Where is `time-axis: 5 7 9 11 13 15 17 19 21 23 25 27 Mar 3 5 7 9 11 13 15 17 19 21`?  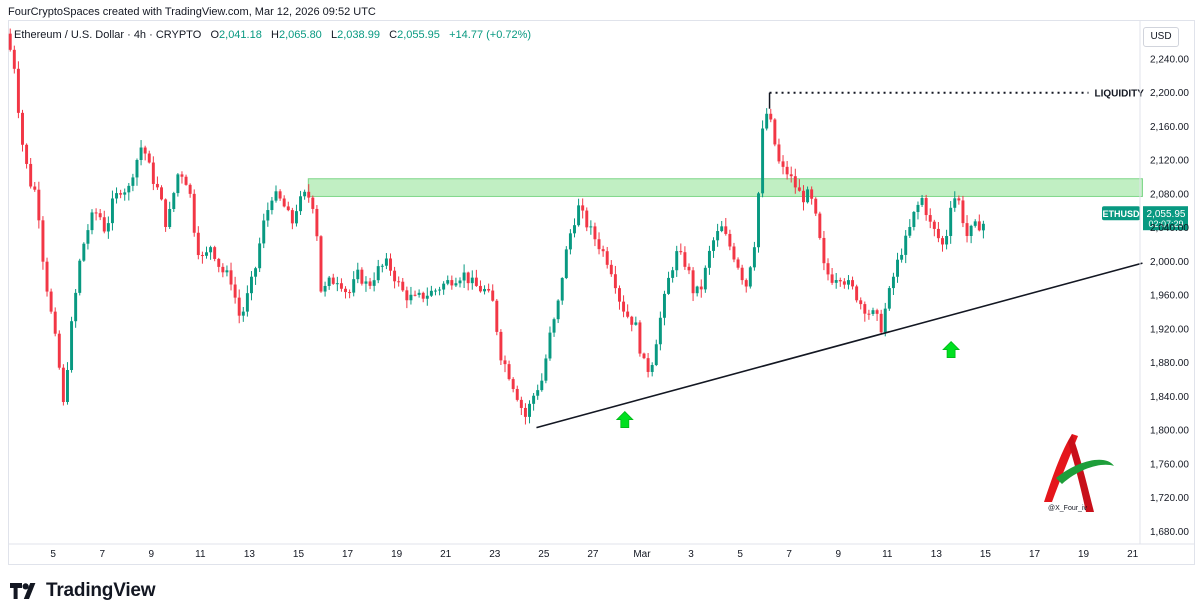
time-axis: 5 7 9 11 13 15 17 19 21 23 25 27 Mar 3 5 7 9 11 13 15 17 19 21 is located at coordinates (601, 551).